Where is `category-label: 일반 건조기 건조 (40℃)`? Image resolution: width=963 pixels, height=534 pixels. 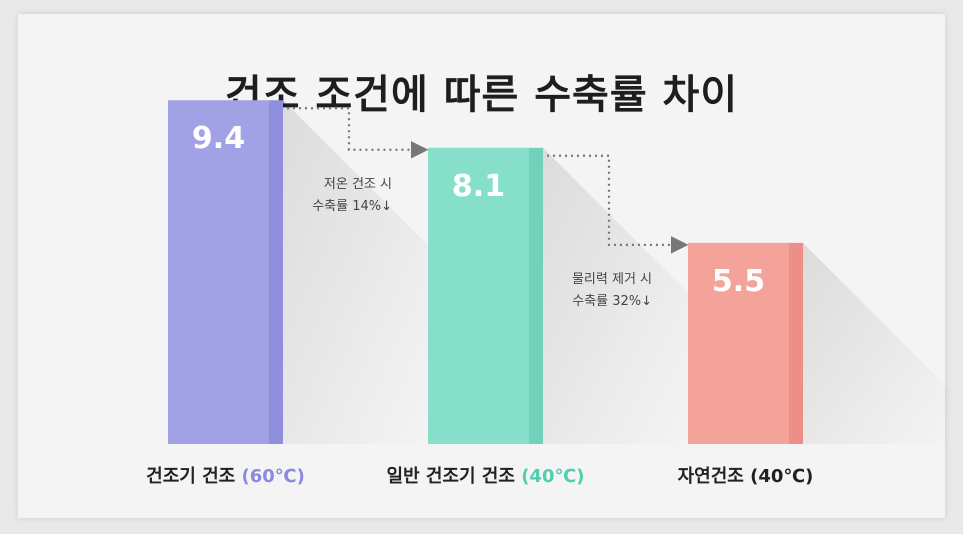 category-label: 일반 건조기 건조 (40℃) is located at coordinates (485, 476).